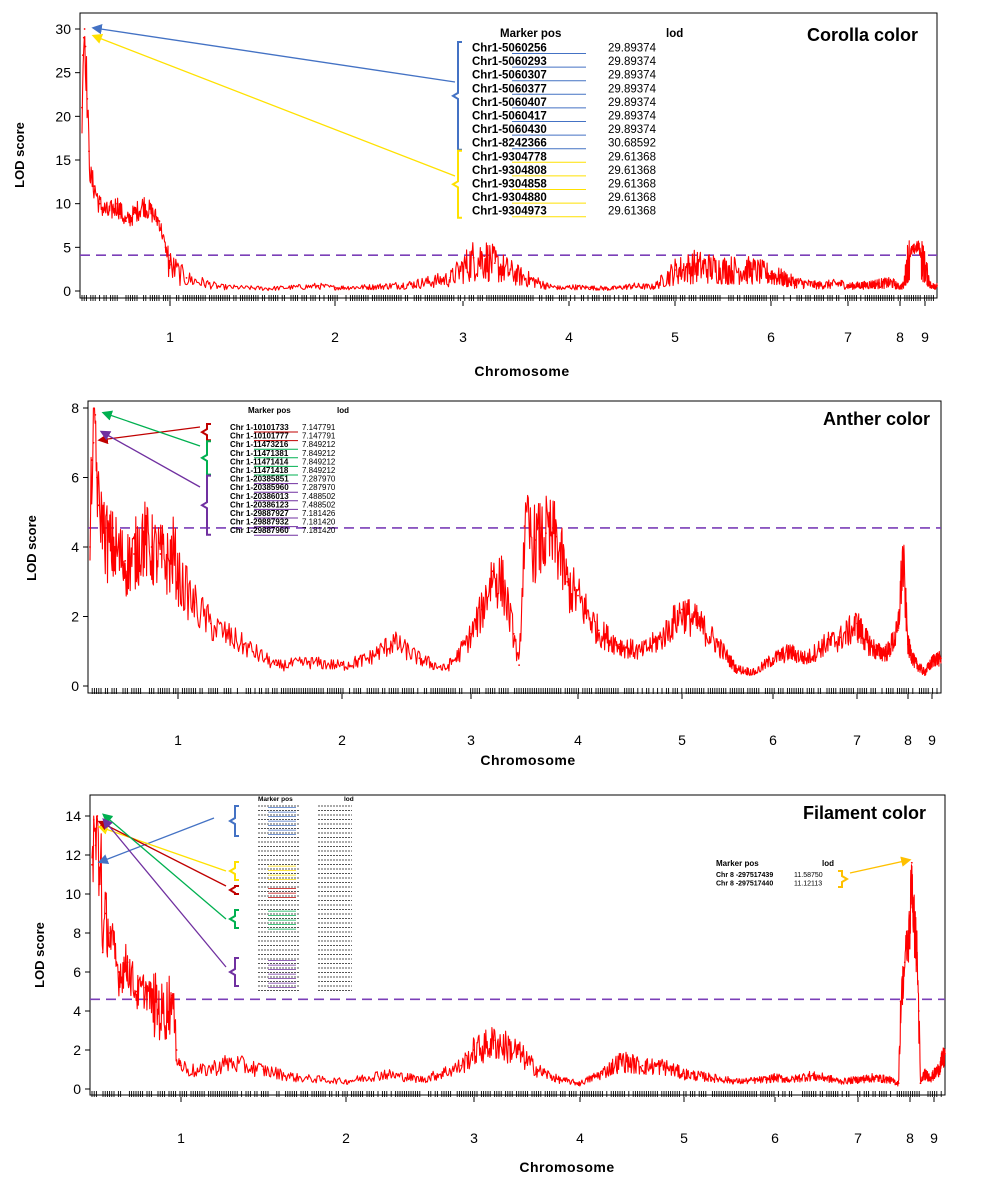  Describe the element at coordinates (925, 337) in the screenshot. I see `x-tick-label: 9` at that location.